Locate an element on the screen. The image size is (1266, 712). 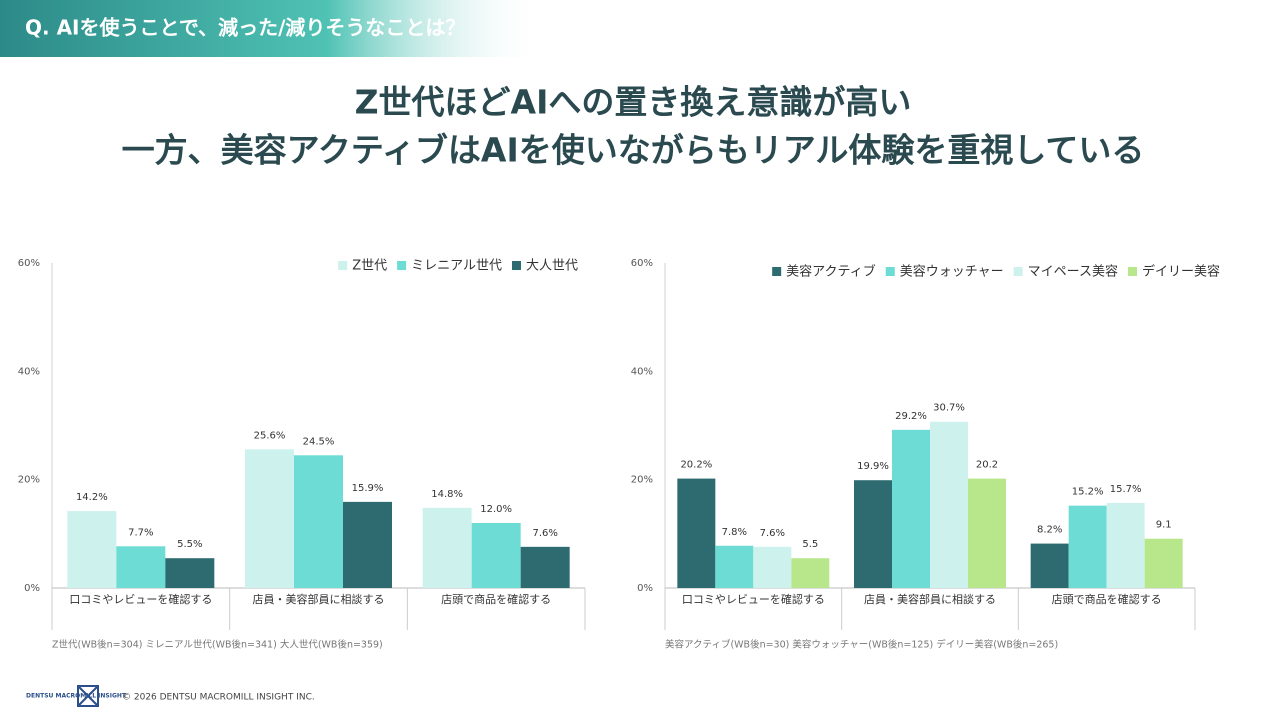
question: Q. AIを使うことで、減った/減りそうなことは？ is located at coordinates (245, 28).